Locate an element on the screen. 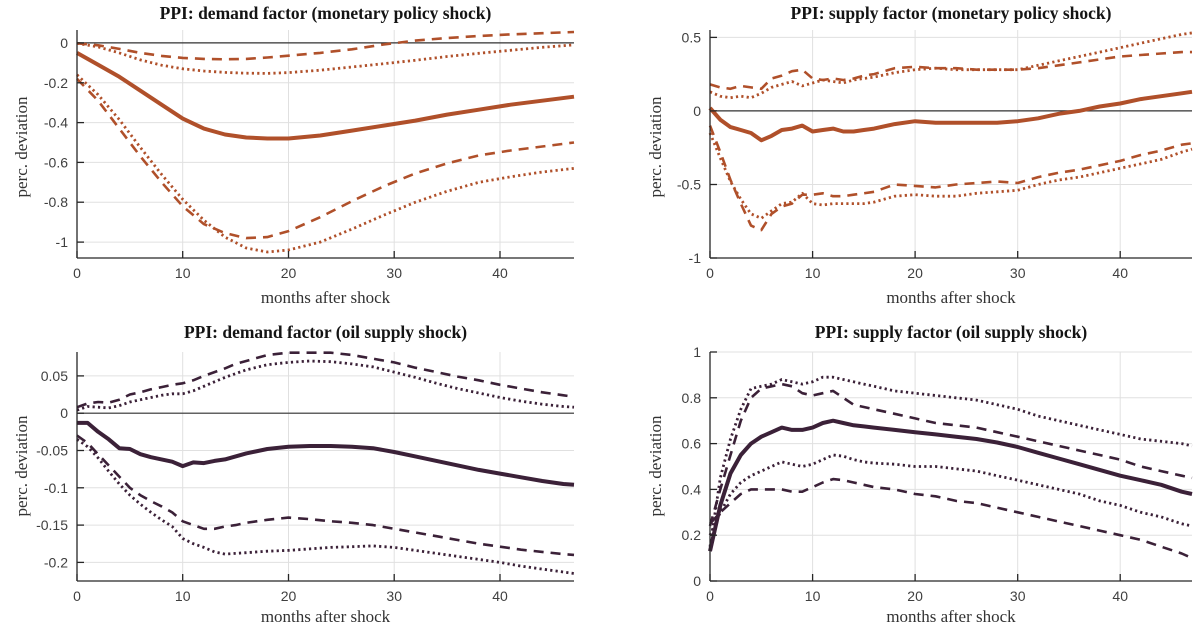  y-tick-label: -0.8 is located at coordinates (56, 202).